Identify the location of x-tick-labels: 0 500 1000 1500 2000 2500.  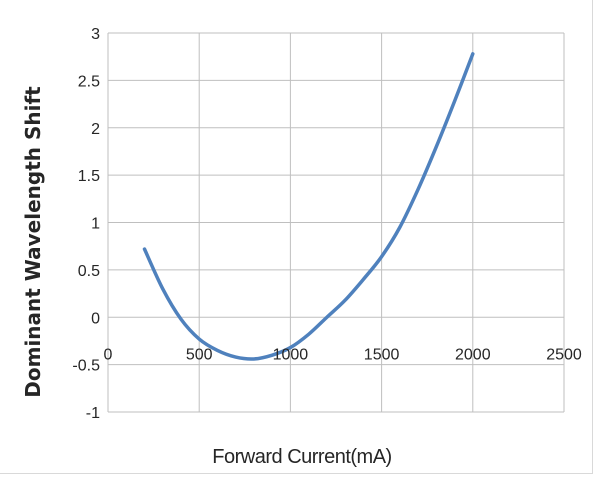
(343, 354).